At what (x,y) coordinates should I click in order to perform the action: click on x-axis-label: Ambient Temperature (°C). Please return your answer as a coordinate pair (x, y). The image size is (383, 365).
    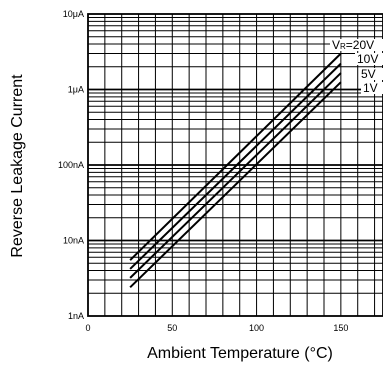
    Looking at the image, I should click on (240, 353).